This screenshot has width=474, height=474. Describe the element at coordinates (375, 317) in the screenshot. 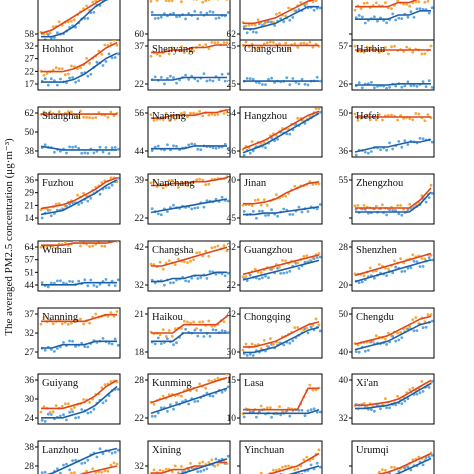

I see `city-label: Chengdu` at that location.